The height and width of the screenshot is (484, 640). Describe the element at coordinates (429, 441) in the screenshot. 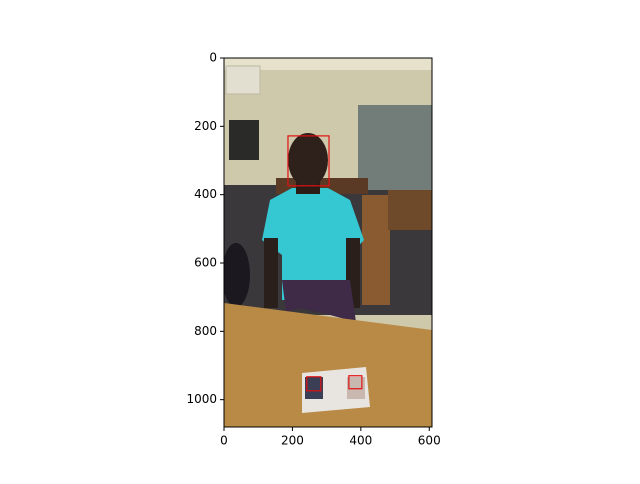

I see `x-tick-label: 600` at that location.